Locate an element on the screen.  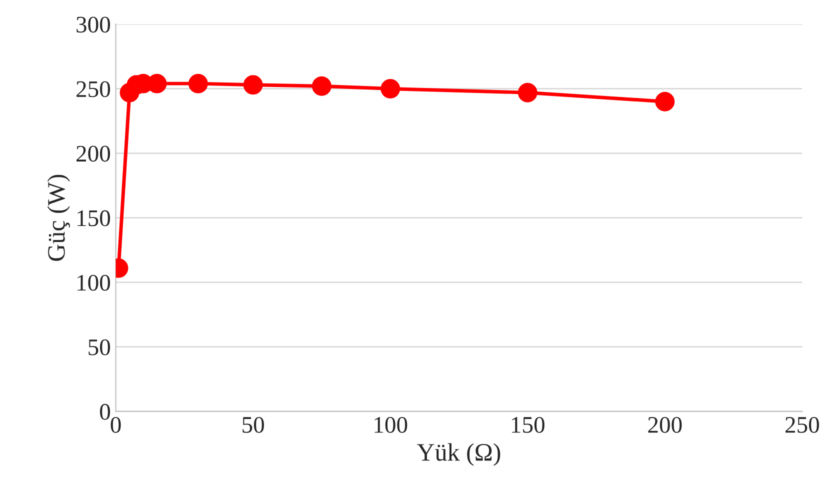
y-tick-label: 50 is located at coordinates (99, 347).